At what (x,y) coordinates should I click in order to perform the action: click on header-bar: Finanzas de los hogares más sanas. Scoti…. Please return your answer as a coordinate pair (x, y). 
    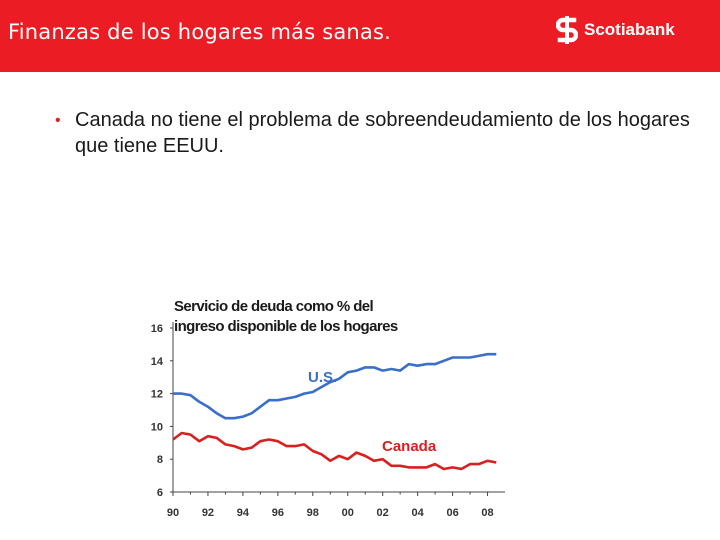
    Looking at the image, I should click on (360, 36).